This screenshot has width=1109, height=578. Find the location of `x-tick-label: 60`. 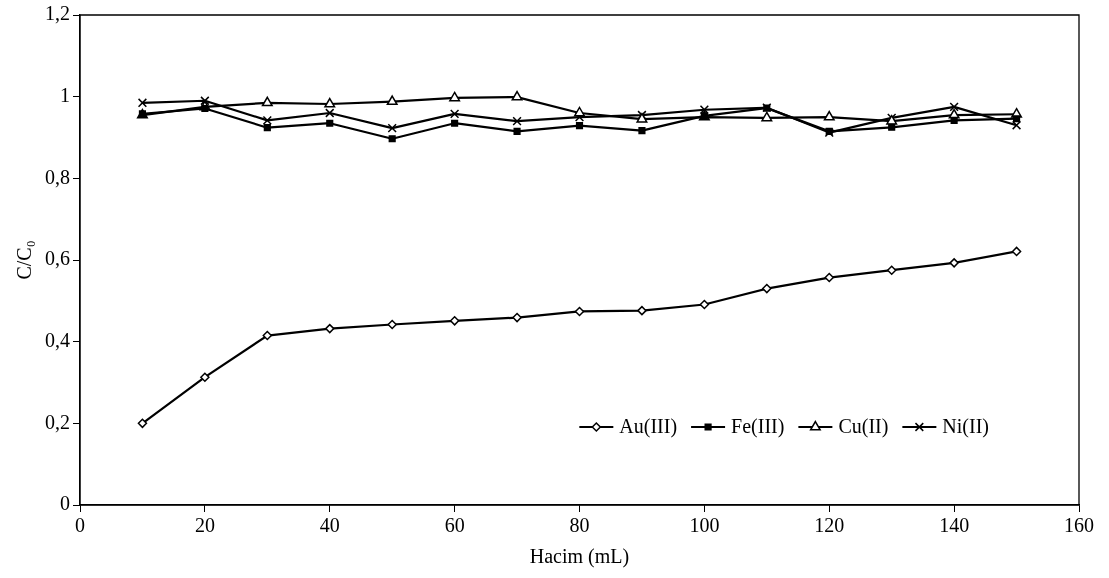

x-tick-label: 60 is located at coordinates (454, 525).